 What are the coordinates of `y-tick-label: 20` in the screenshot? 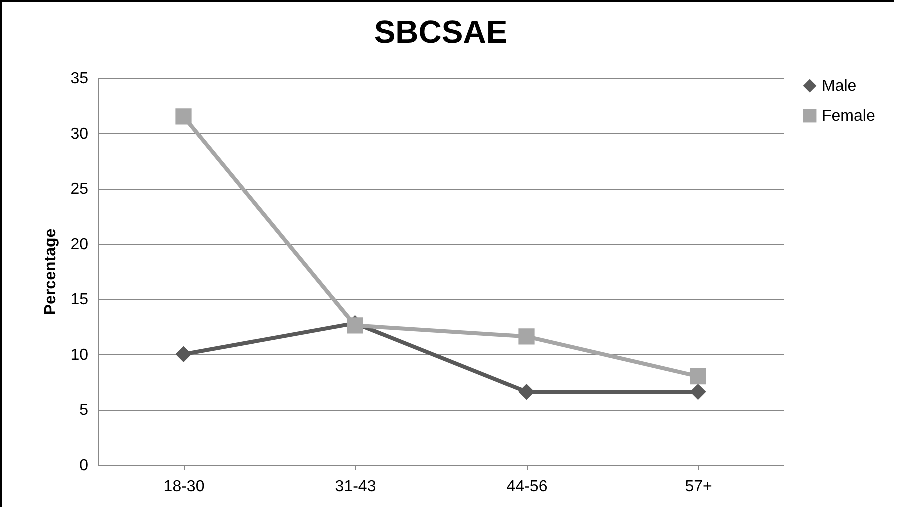 It's located at (79, 245).